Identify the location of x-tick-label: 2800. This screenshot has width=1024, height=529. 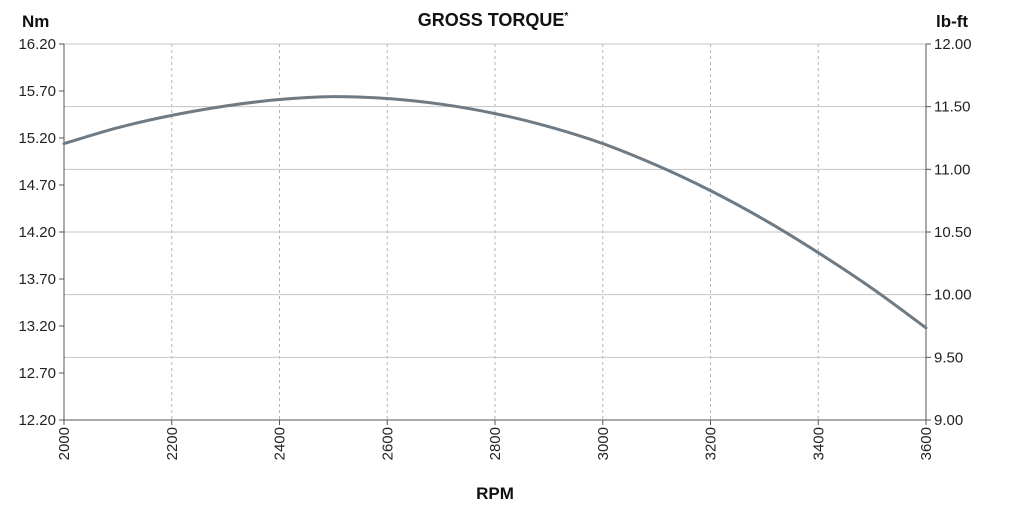
(495, 443).